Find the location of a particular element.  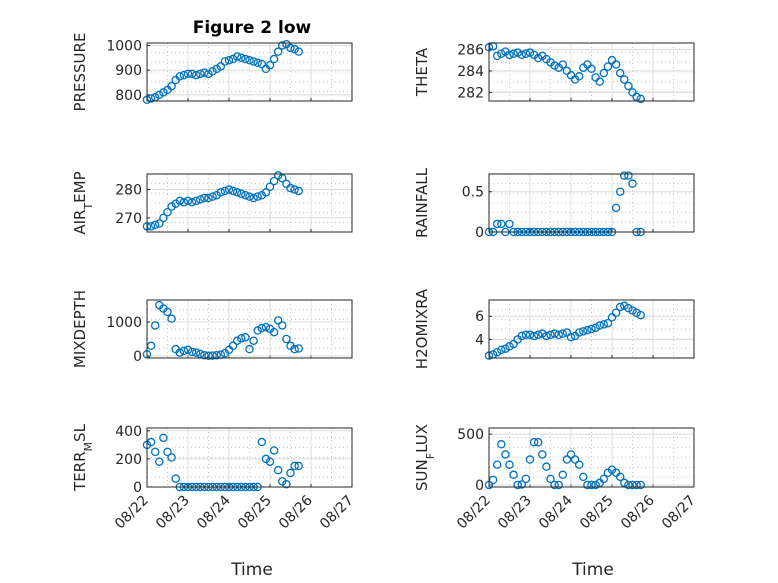

plot-area is located at coordinates (249, 457).